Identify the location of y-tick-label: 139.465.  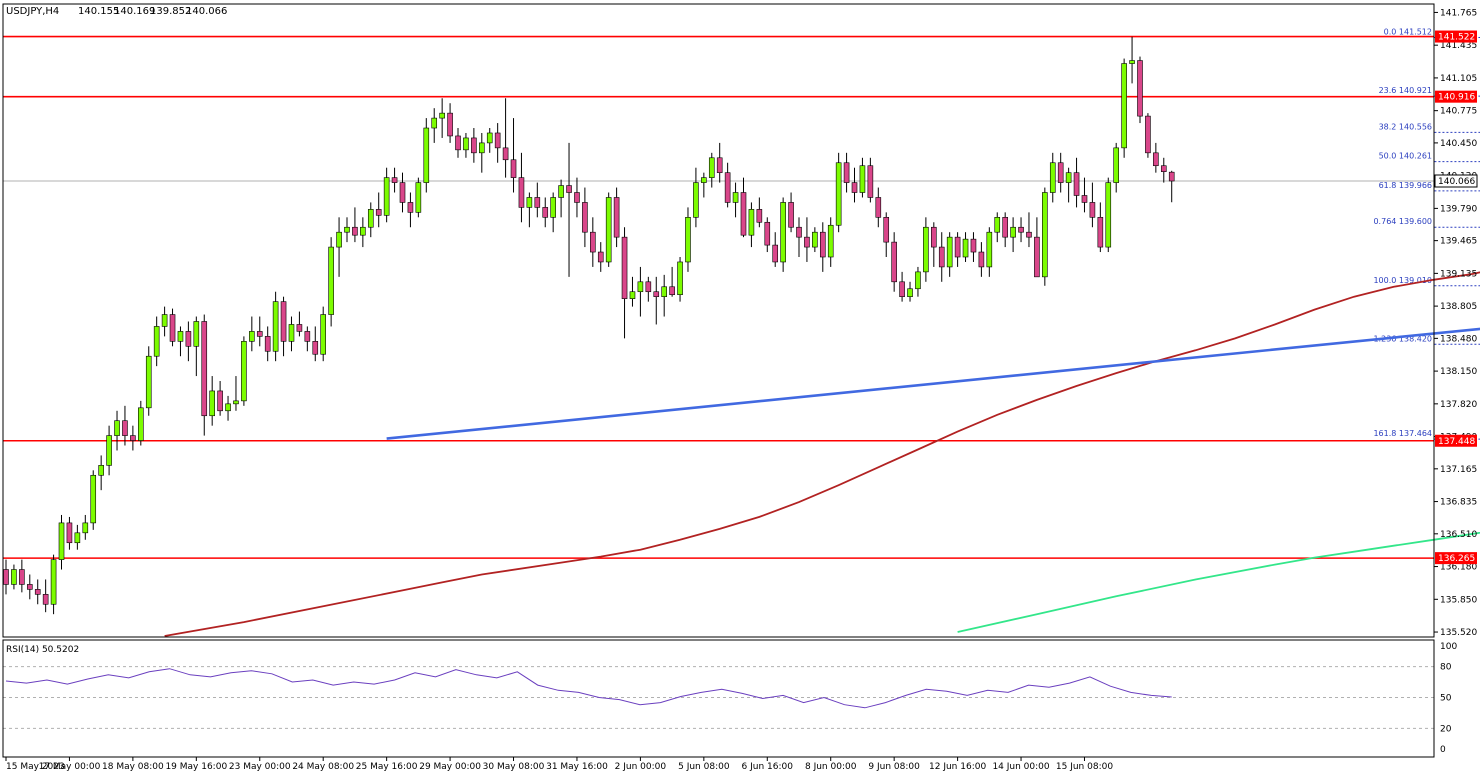
(1458, 242).